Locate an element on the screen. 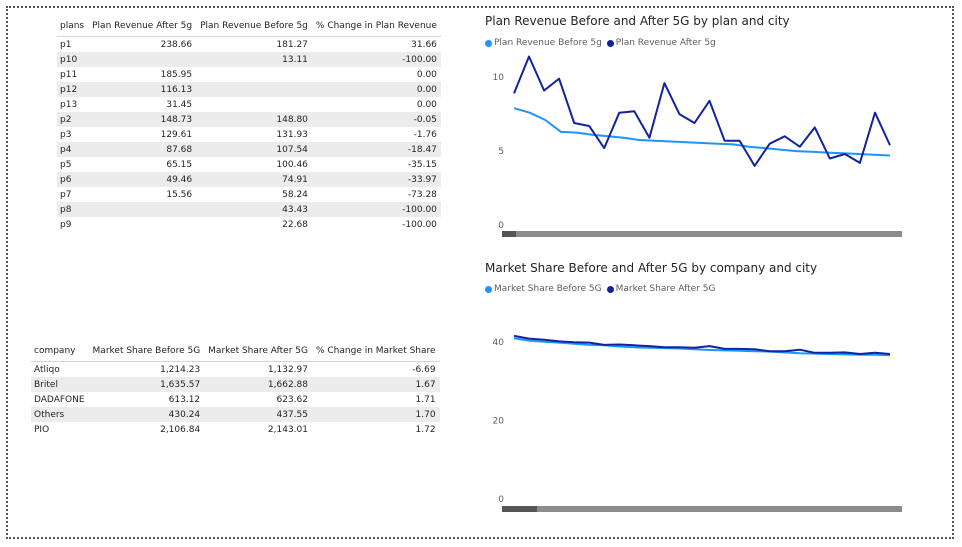 The height and width of the screenshot is (547, 962). table-cell: 1,214.23 is located at coordinates (180, 369).